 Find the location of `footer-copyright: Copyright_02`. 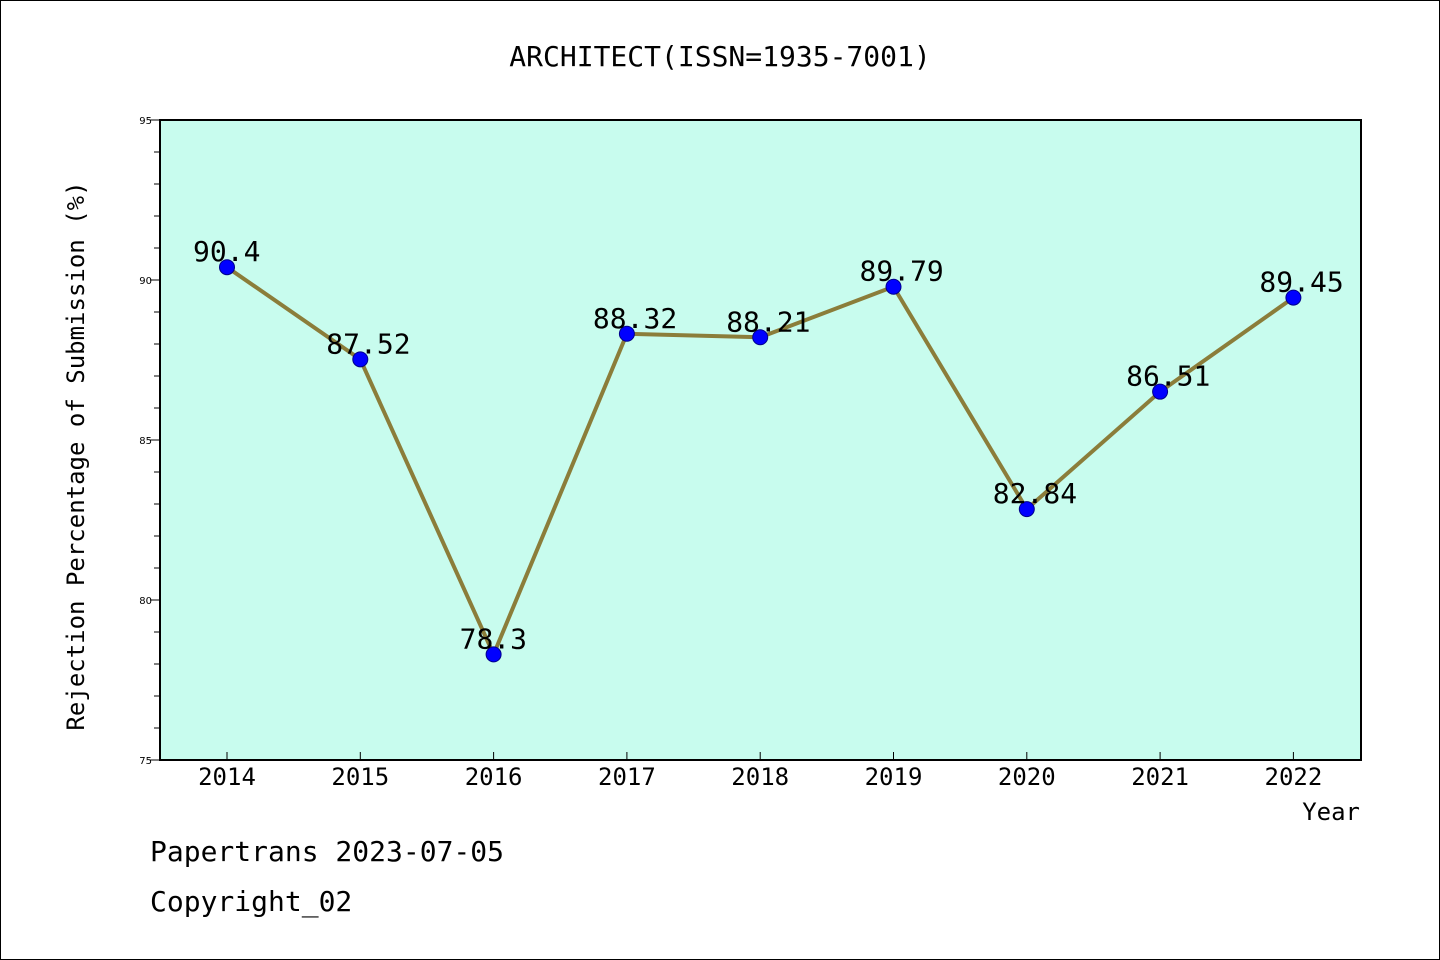

footer-copyright: Copyright_02 is located at coordinates (251, 901).